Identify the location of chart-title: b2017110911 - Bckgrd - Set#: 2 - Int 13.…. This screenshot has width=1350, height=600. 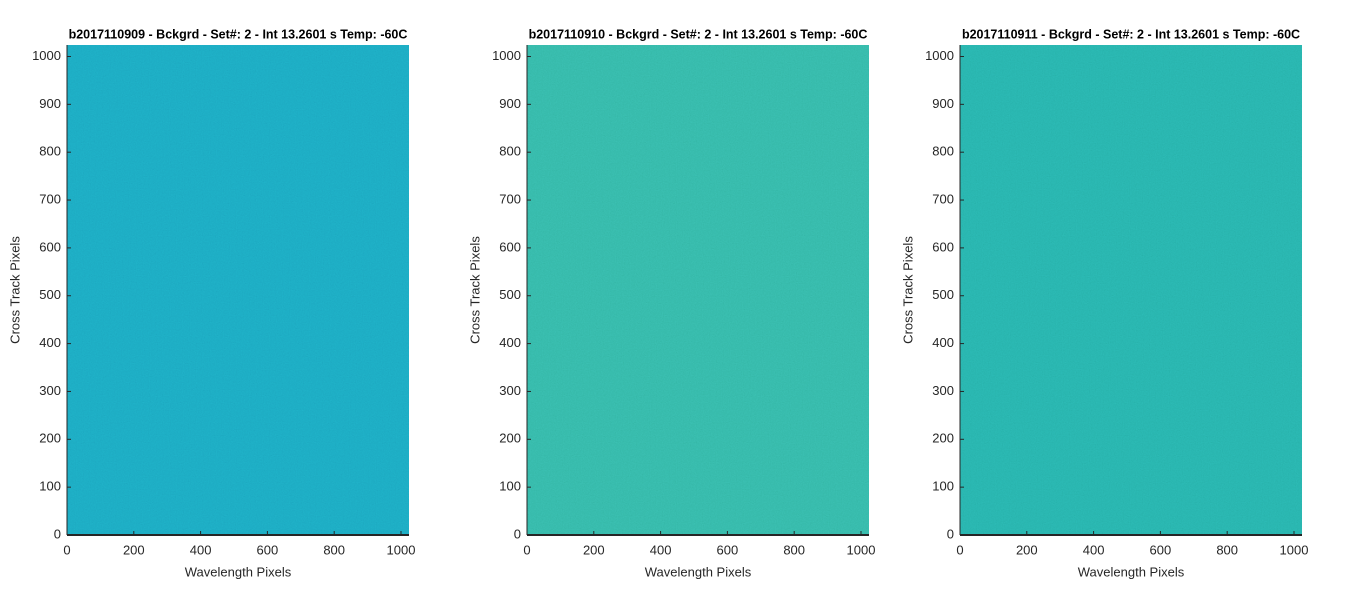
(1131, 34).